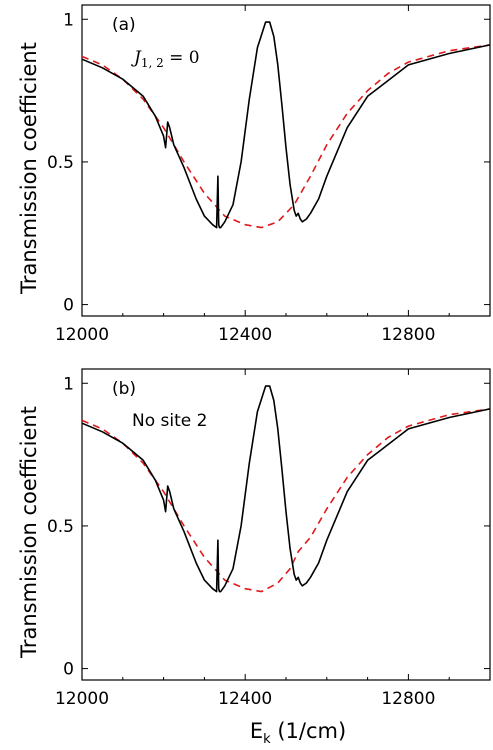 Image resolution: width=493 pixels, height=750 pixels. I want to click on ylabel-top: Transmission coefficient, so click(29, 168).